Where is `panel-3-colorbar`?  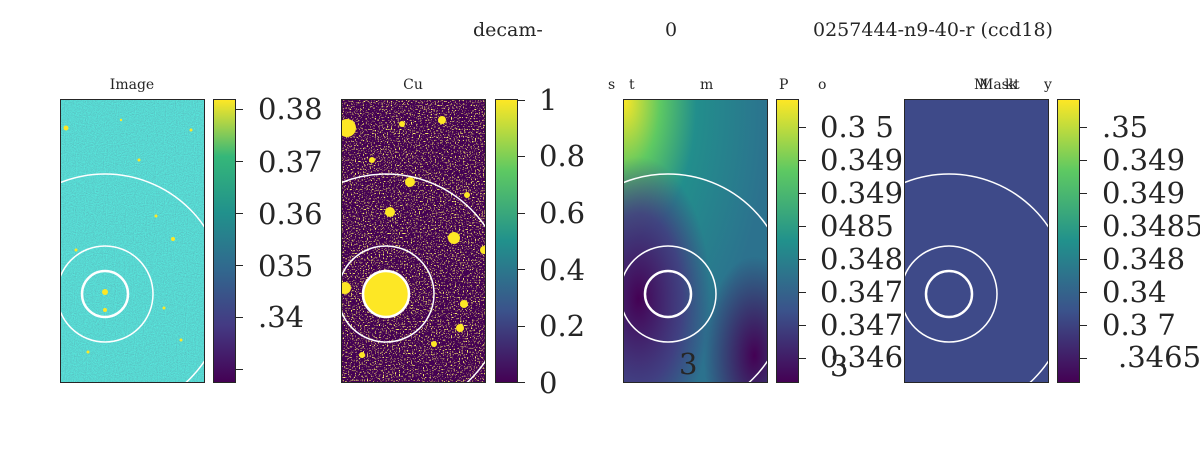 panel-3-colorbar is located at coordinates (787, 241).